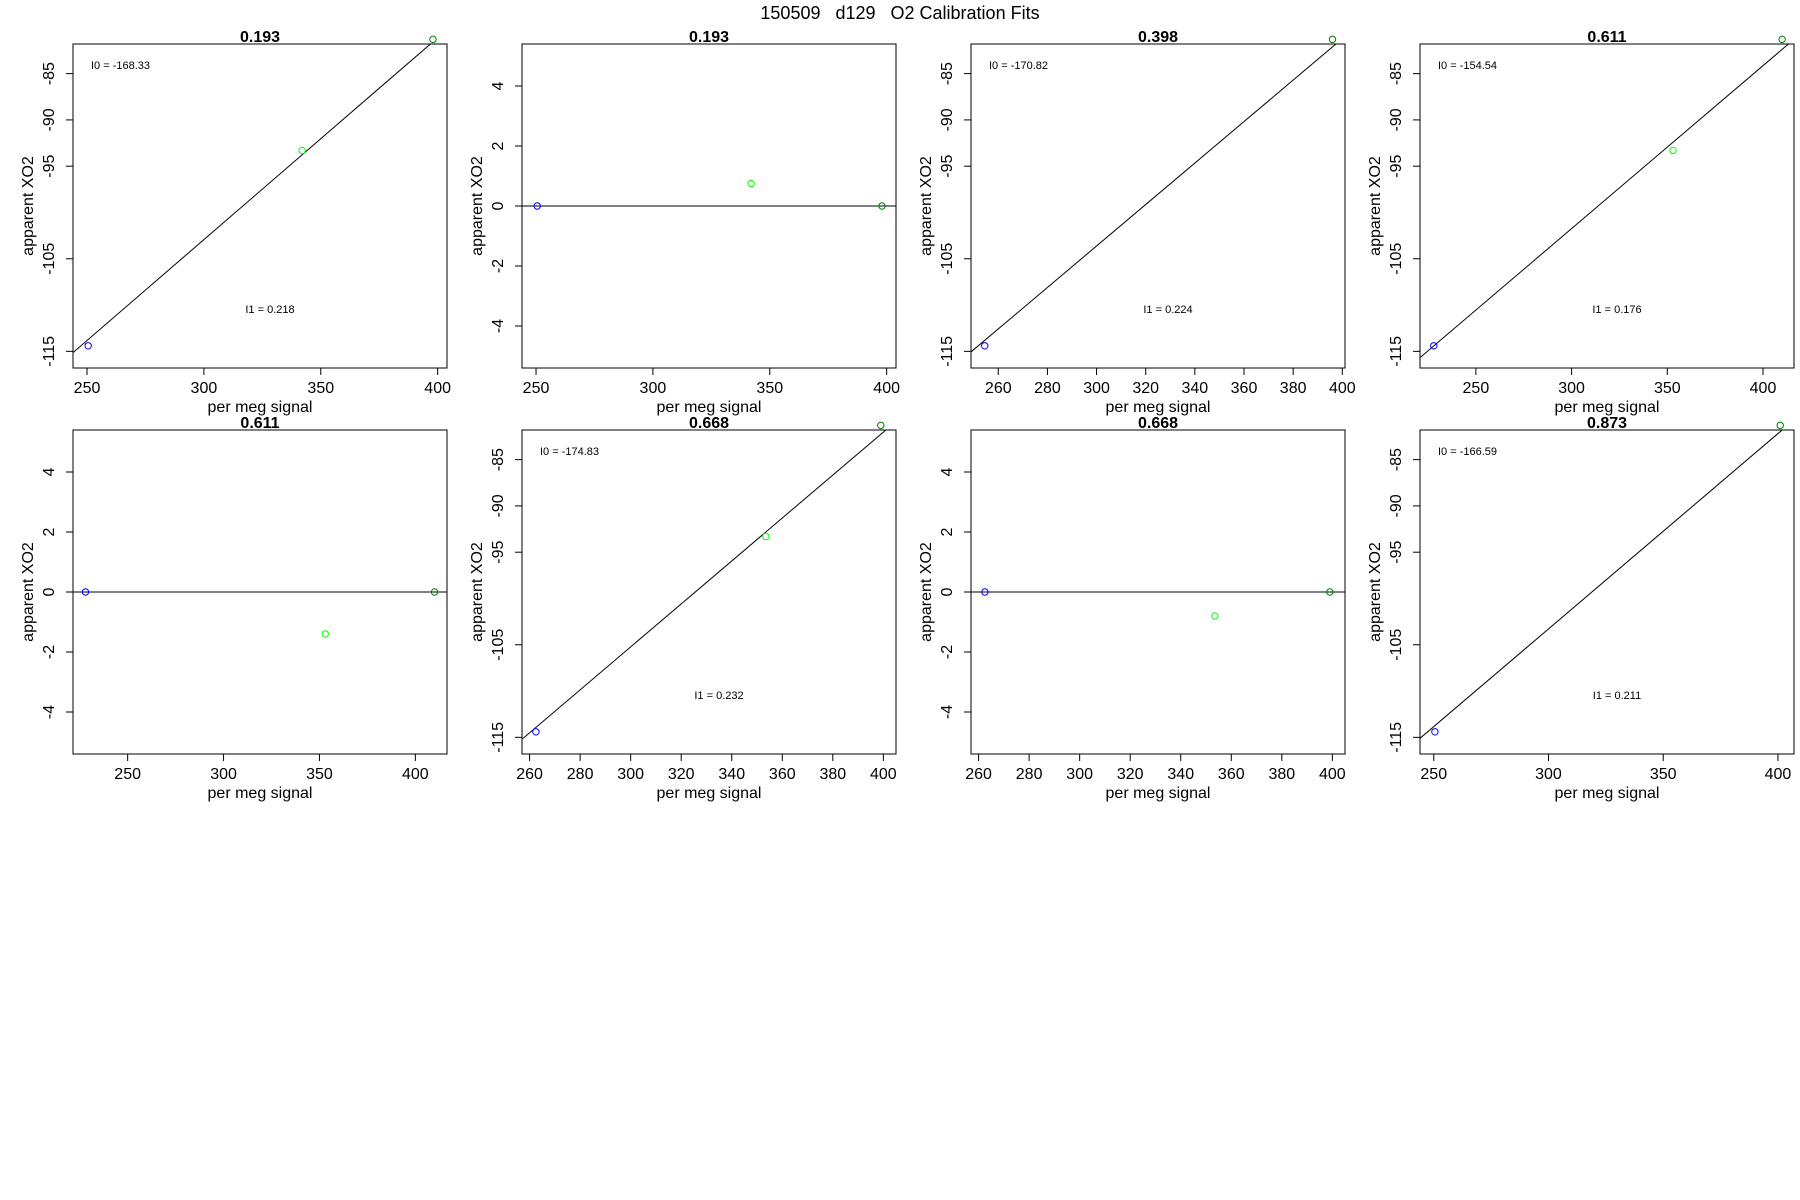 This screenshot has width=1800, height=1200. Describe the element at coordinates (498, 552) in the screenshot. I see `y-tick-label: -95` at that location.